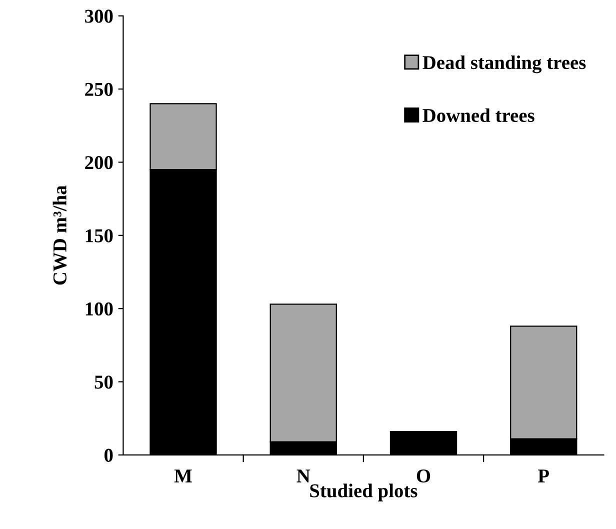 This screenshot has height=529, width=616. I want to click on x-tick-label: P, so click(544, 476).